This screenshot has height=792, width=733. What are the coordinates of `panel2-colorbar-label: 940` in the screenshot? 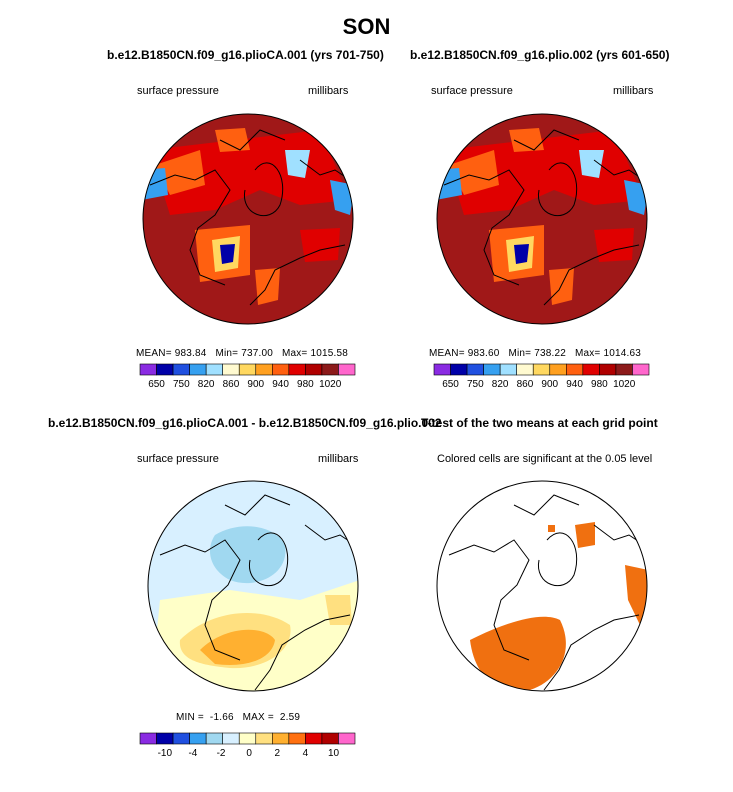 It's located at (574, 384).